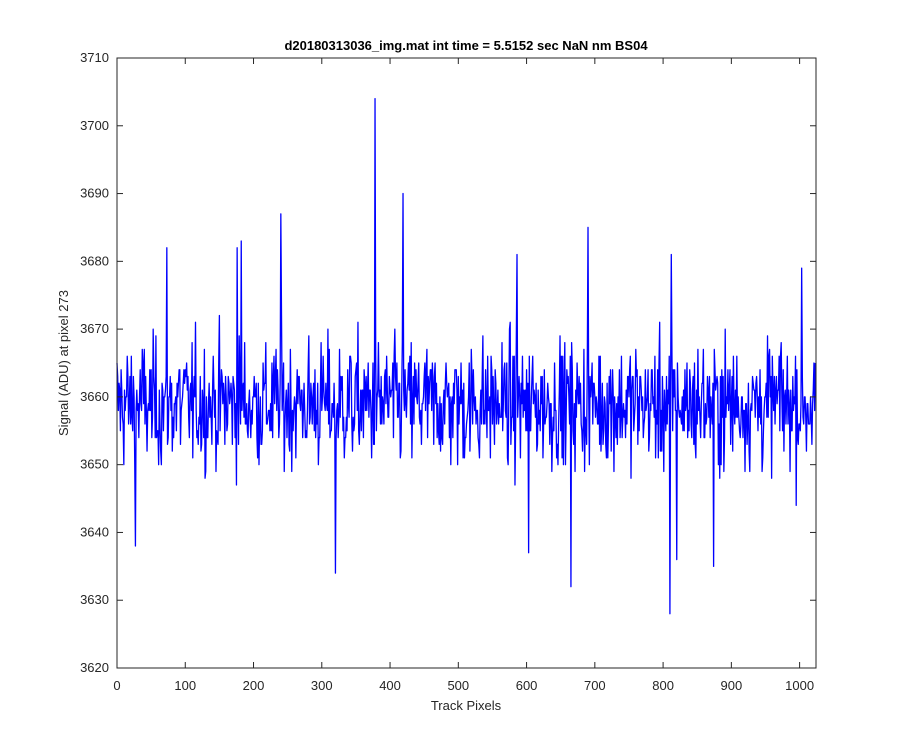  Describe the element at coordinates (116, 685) in the screenshot. I see `x-tick-label: 0` at that location.